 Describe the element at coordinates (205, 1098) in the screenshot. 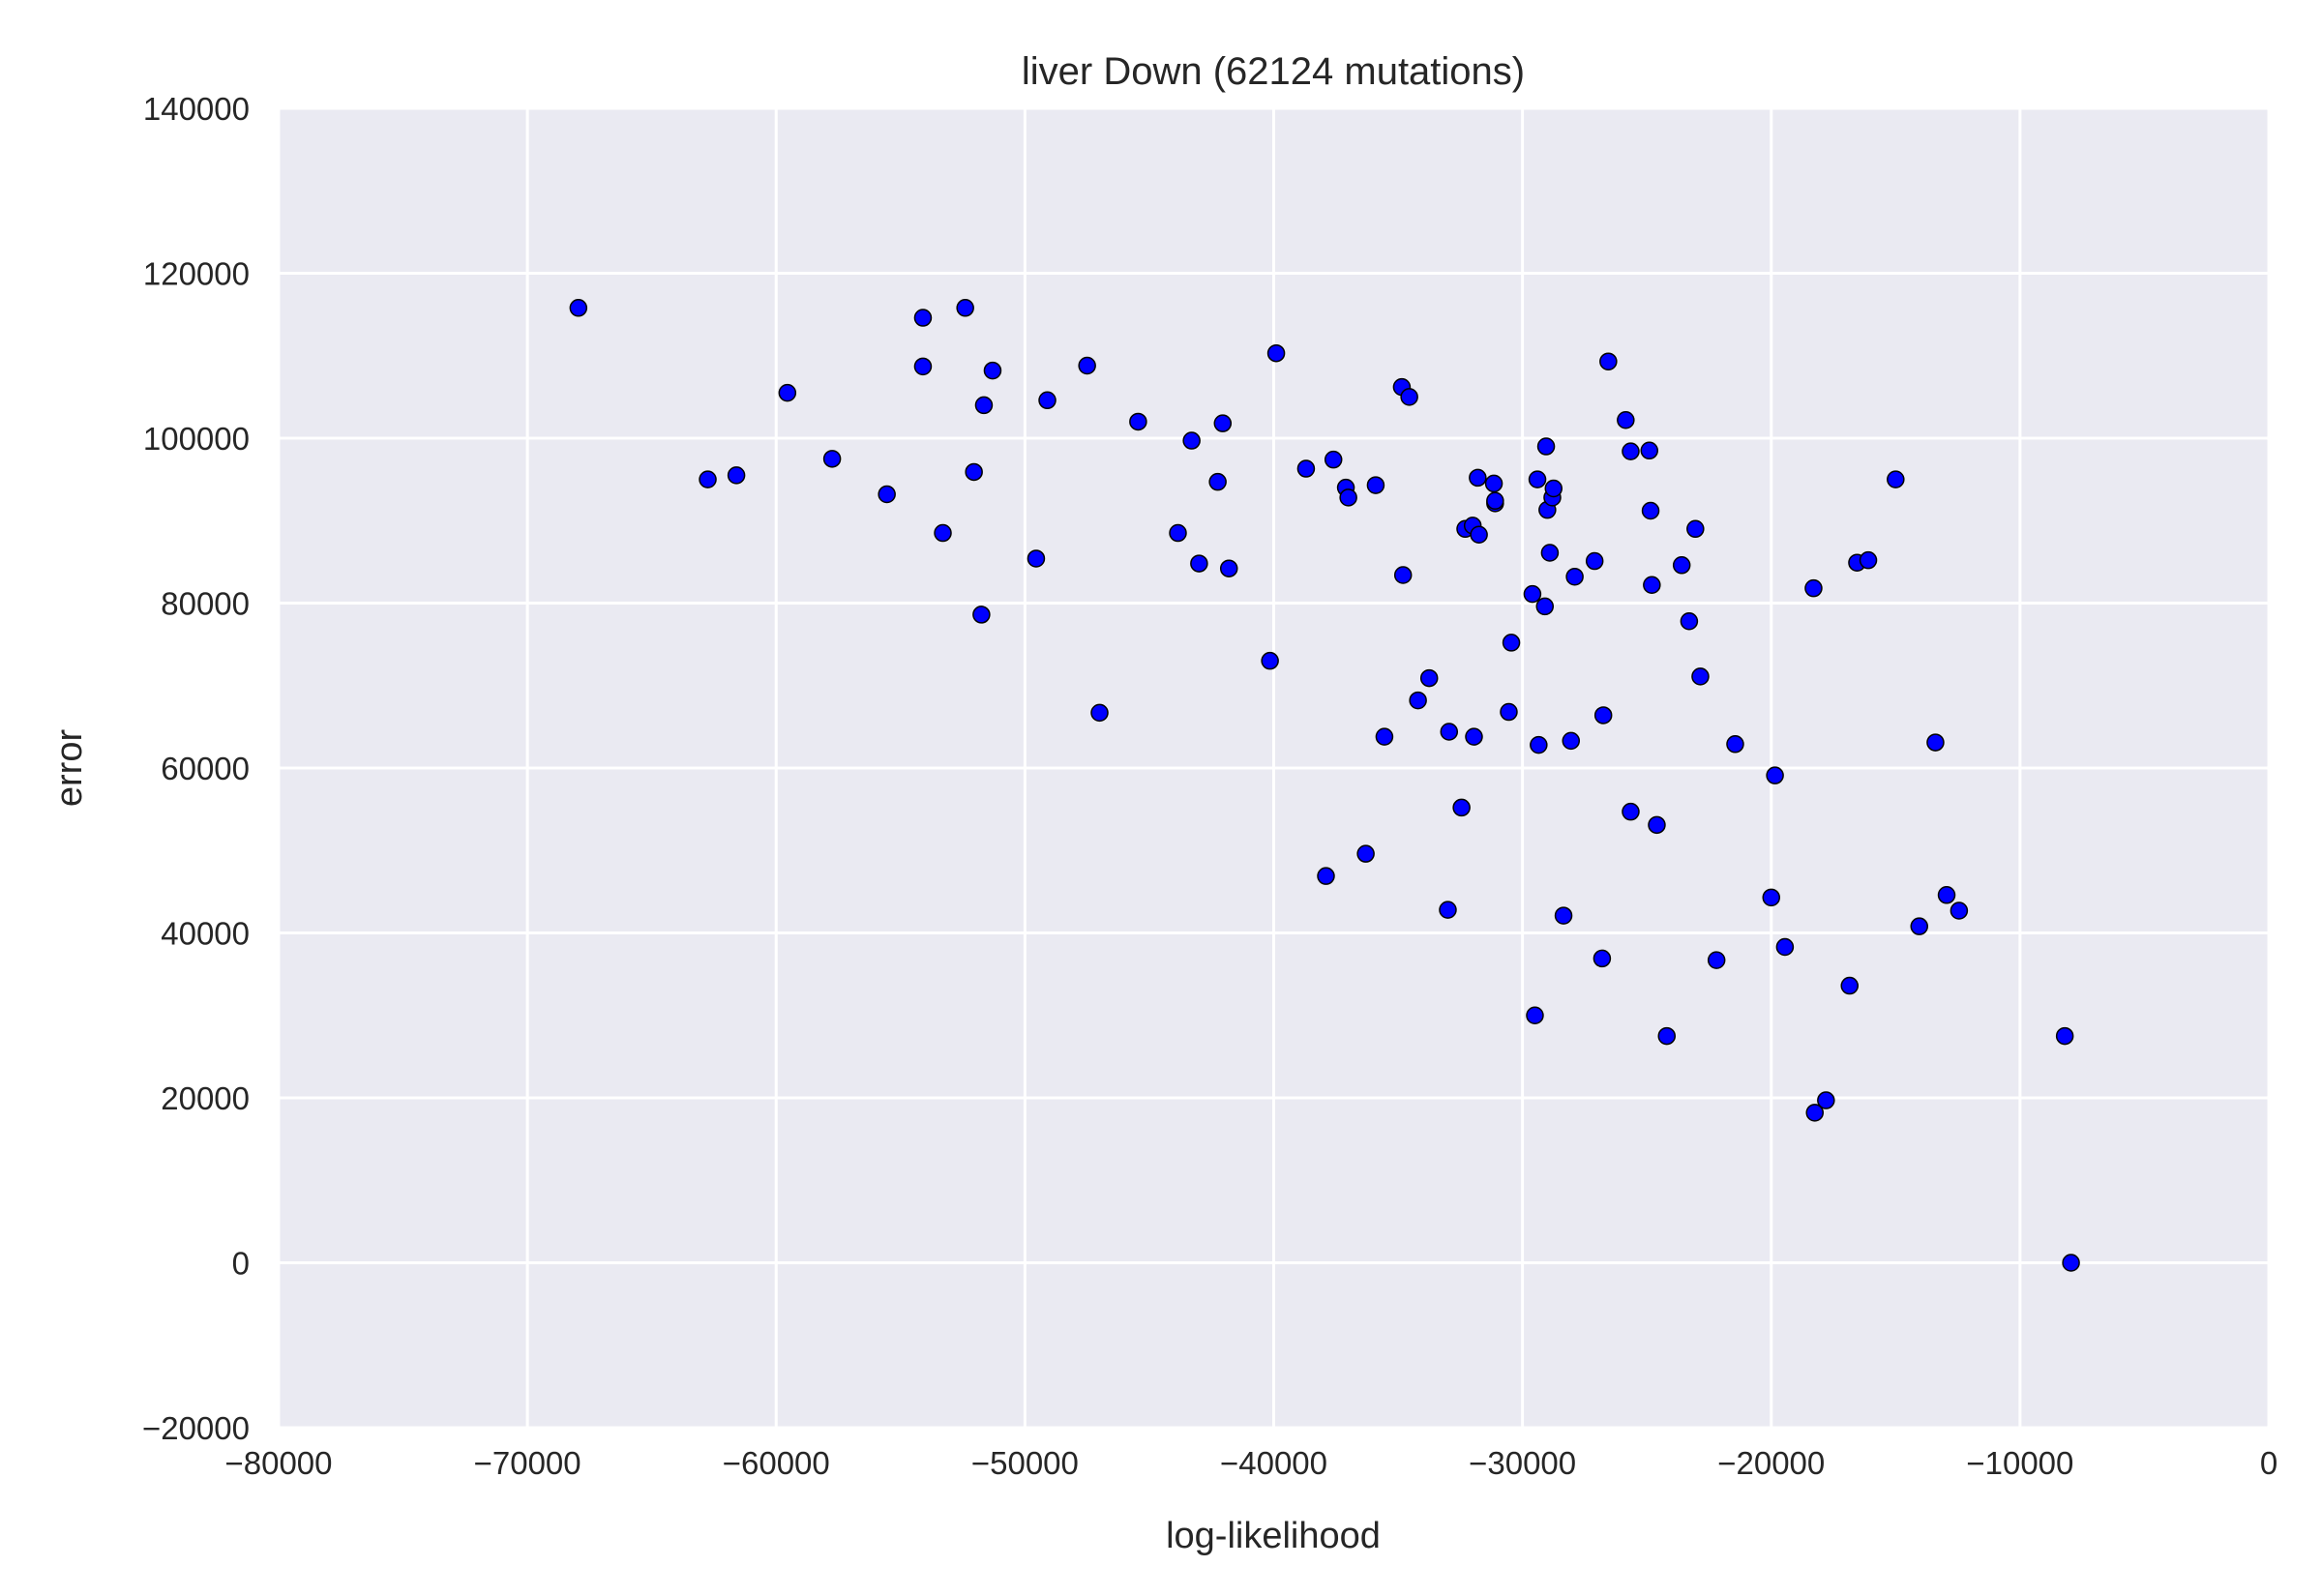

I see `y-tick-label: 20000` at that location.